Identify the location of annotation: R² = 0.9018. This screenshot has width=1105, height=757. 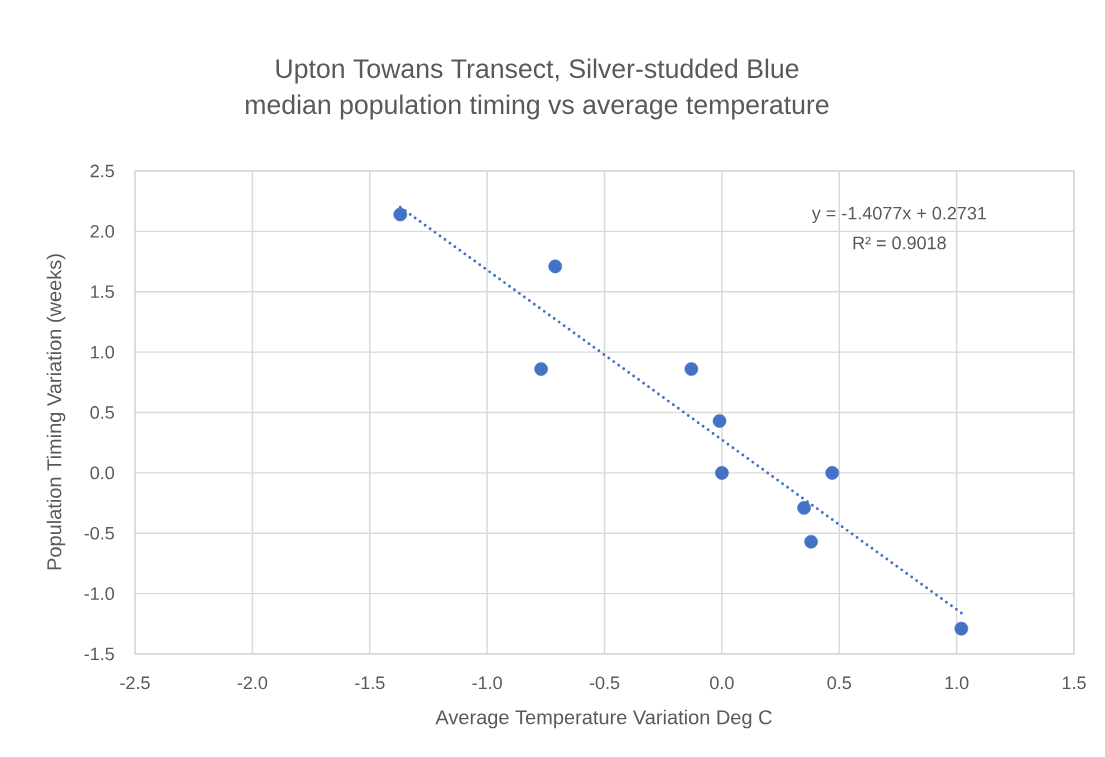
(899, 243).